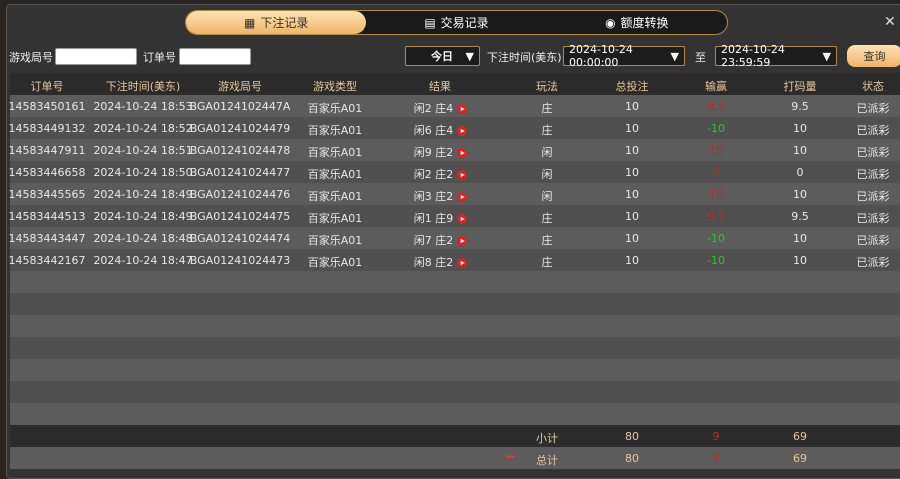  What do you see at coordinates (624, 56) in the screenshot?
I see `start-time-select: 2024-10-24 00:00:00 ▼` at bounding box center [624, 56].